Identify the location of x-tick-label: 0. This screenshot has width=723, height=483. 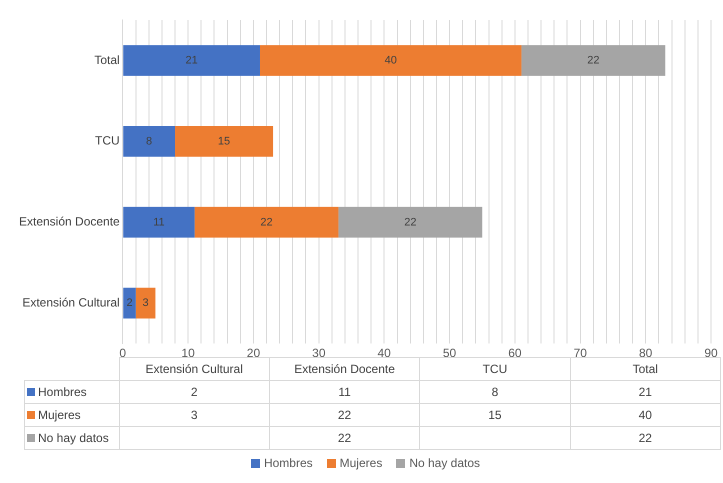
(122, 353).